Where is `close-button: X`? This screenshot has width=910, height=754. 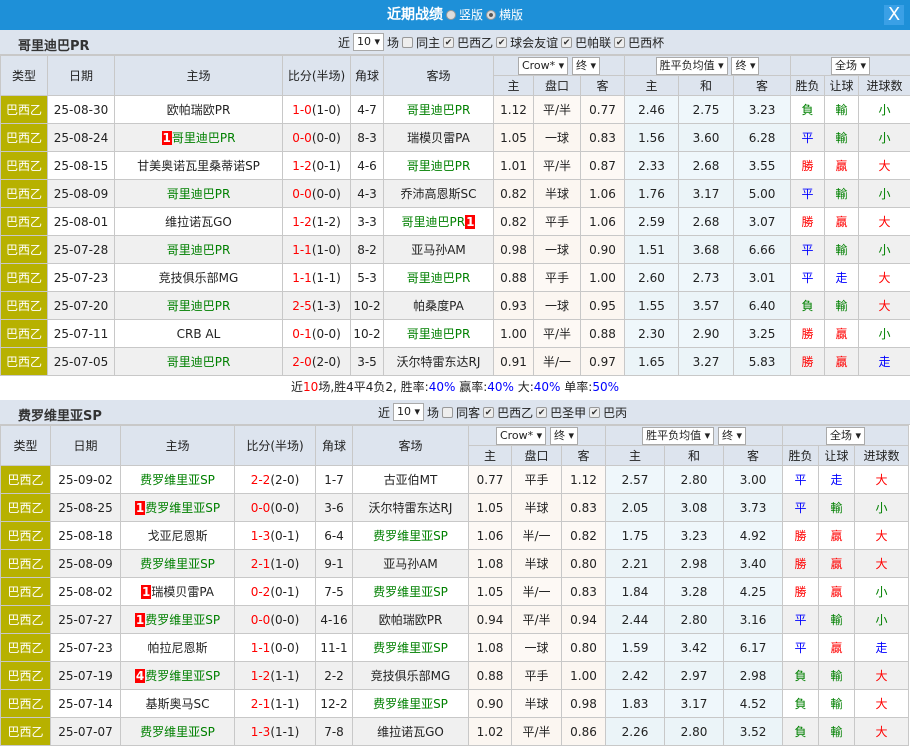 close-button: X is located at coordinates (894, 15).